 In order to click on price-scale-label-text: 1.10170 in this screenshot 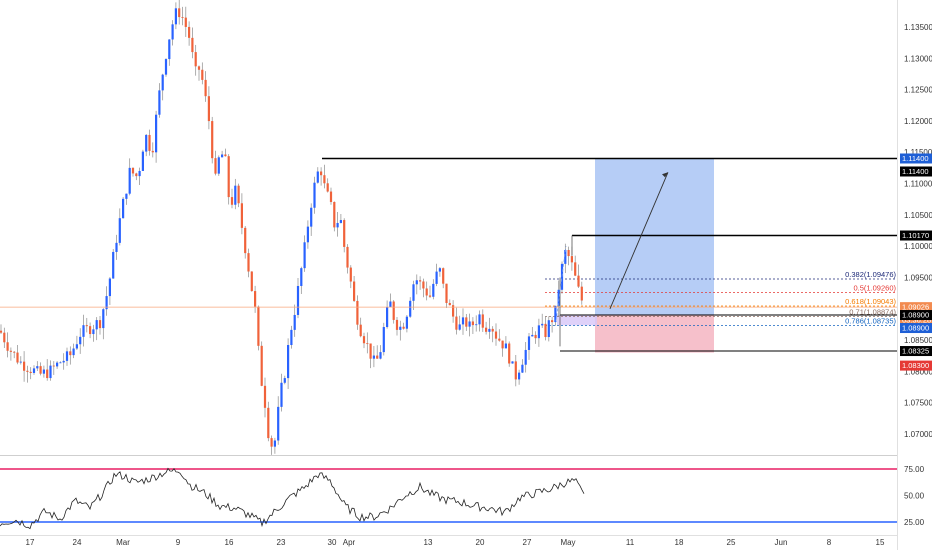, I will do `click(915, 235)`.